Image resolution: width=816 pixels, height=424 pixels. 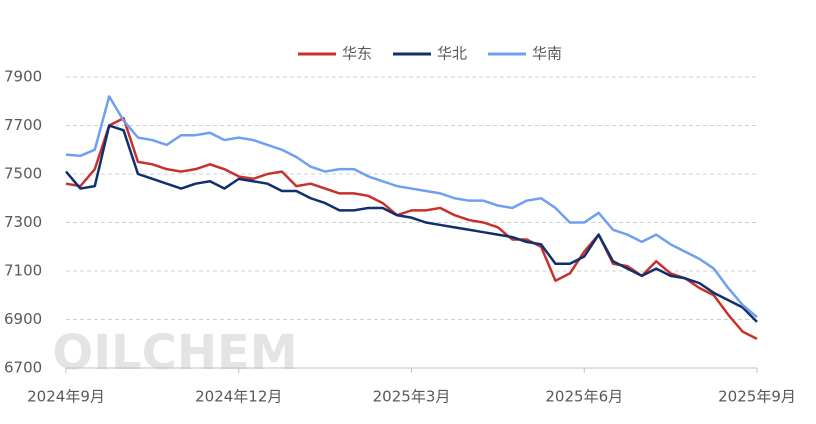 I want to click on x-tick-label: 2025年9月, so click(x=757, y=397).